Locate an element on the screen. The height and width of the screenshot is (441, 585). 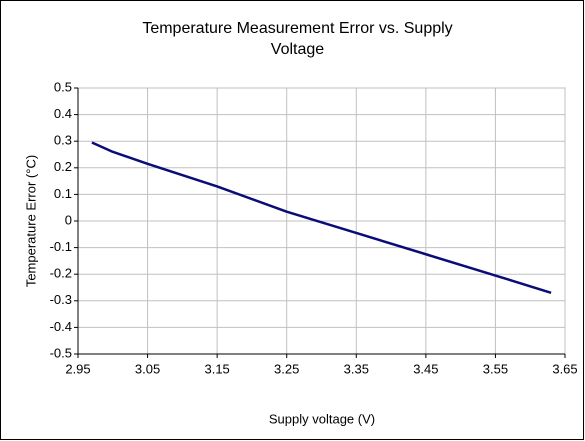
y-tick-label: -0.4 is located at coordinates (61, 326).